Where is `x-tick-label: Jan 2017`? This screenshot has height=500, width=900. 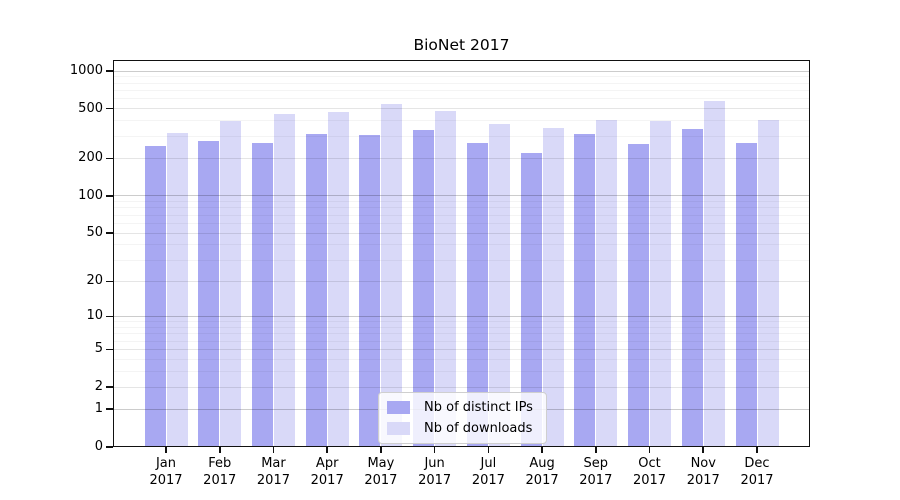 x-tick-label: Jan 2017 is located at coordinates (166, 472).